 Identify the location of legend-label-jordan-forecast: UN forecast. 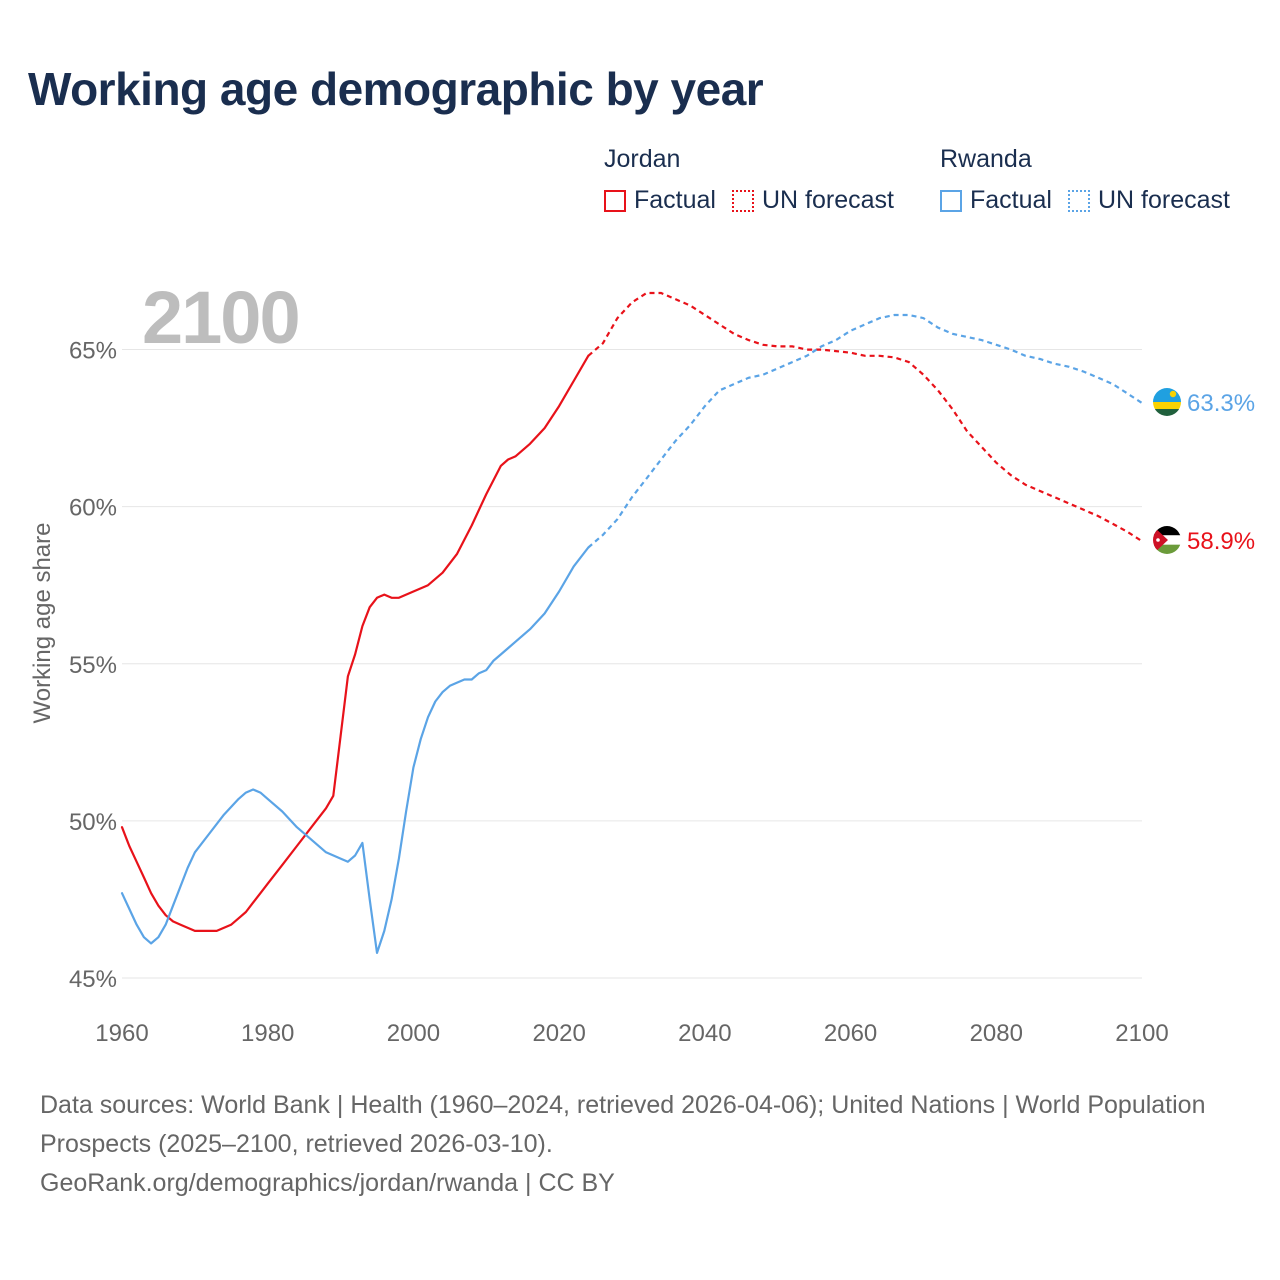
(827, 200).